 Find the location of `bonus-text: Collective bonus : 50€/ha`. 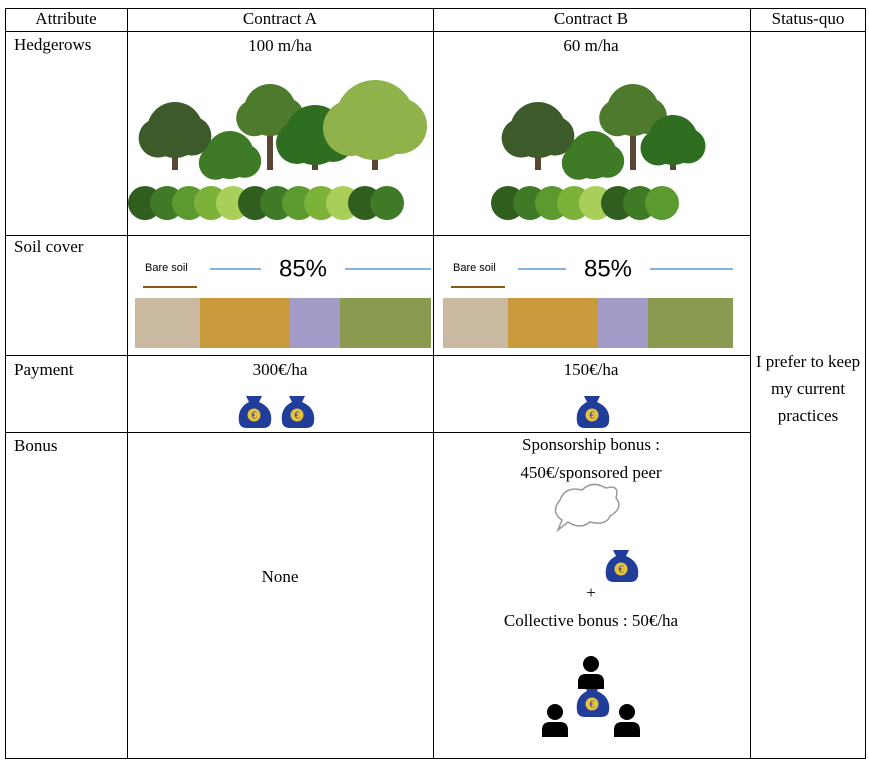

bonus-text: Collective bonus : 50€/ha is located at coordinates (591, 620).